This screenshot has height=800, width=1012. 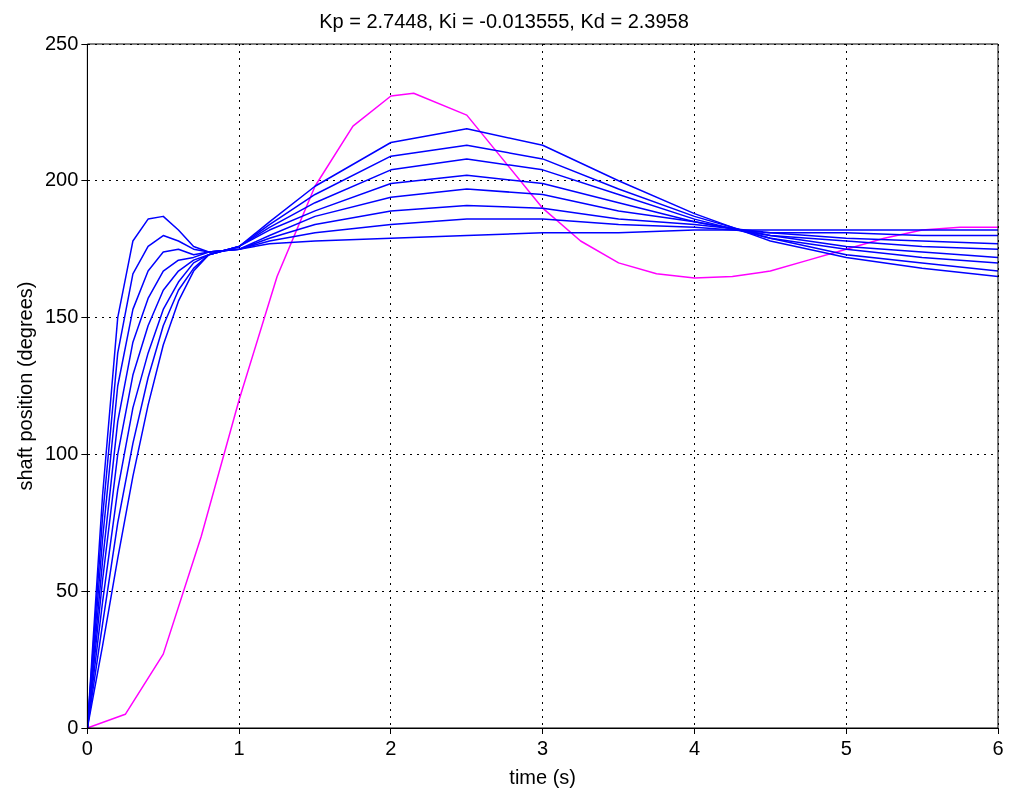 I want to click on x-tick-label: 4, so click(x=694, y=747).